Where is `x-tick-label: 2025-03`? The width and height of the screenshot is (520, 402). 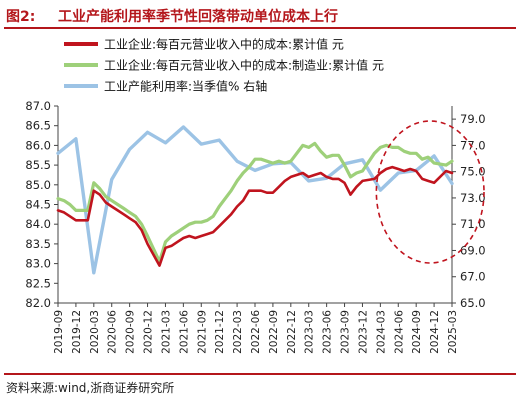
x-tick-label: 2025-03 is located at coordinates (453, 332).